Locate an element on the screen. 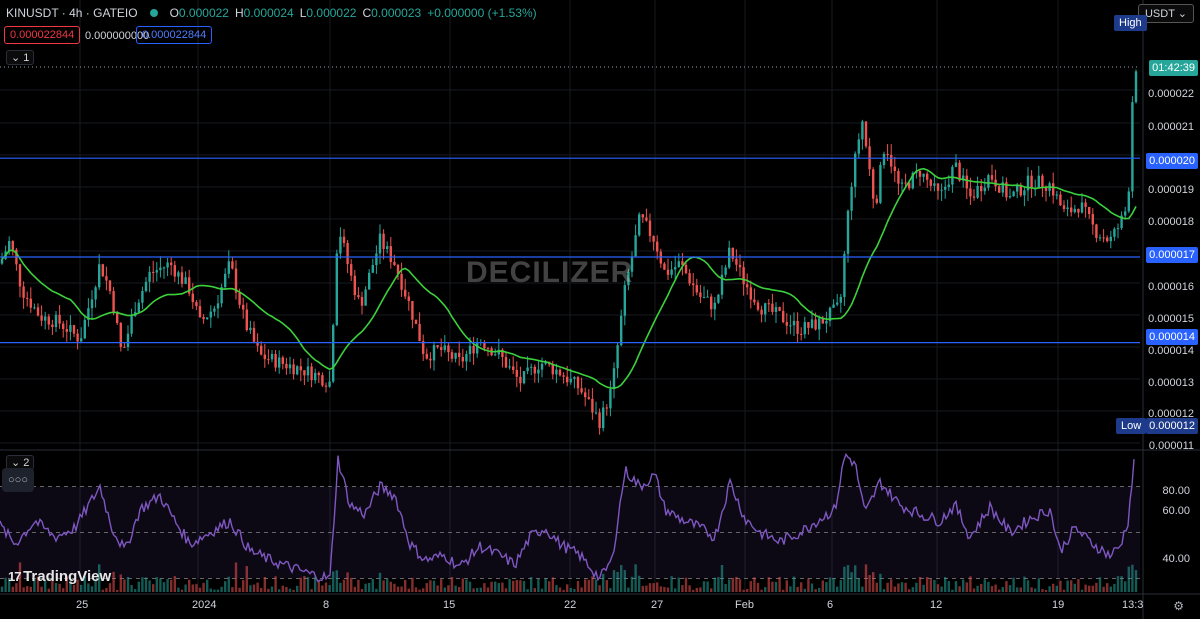  pane1-collapse-toggle: ⌄ 1 is located at coordinates (20, 57).